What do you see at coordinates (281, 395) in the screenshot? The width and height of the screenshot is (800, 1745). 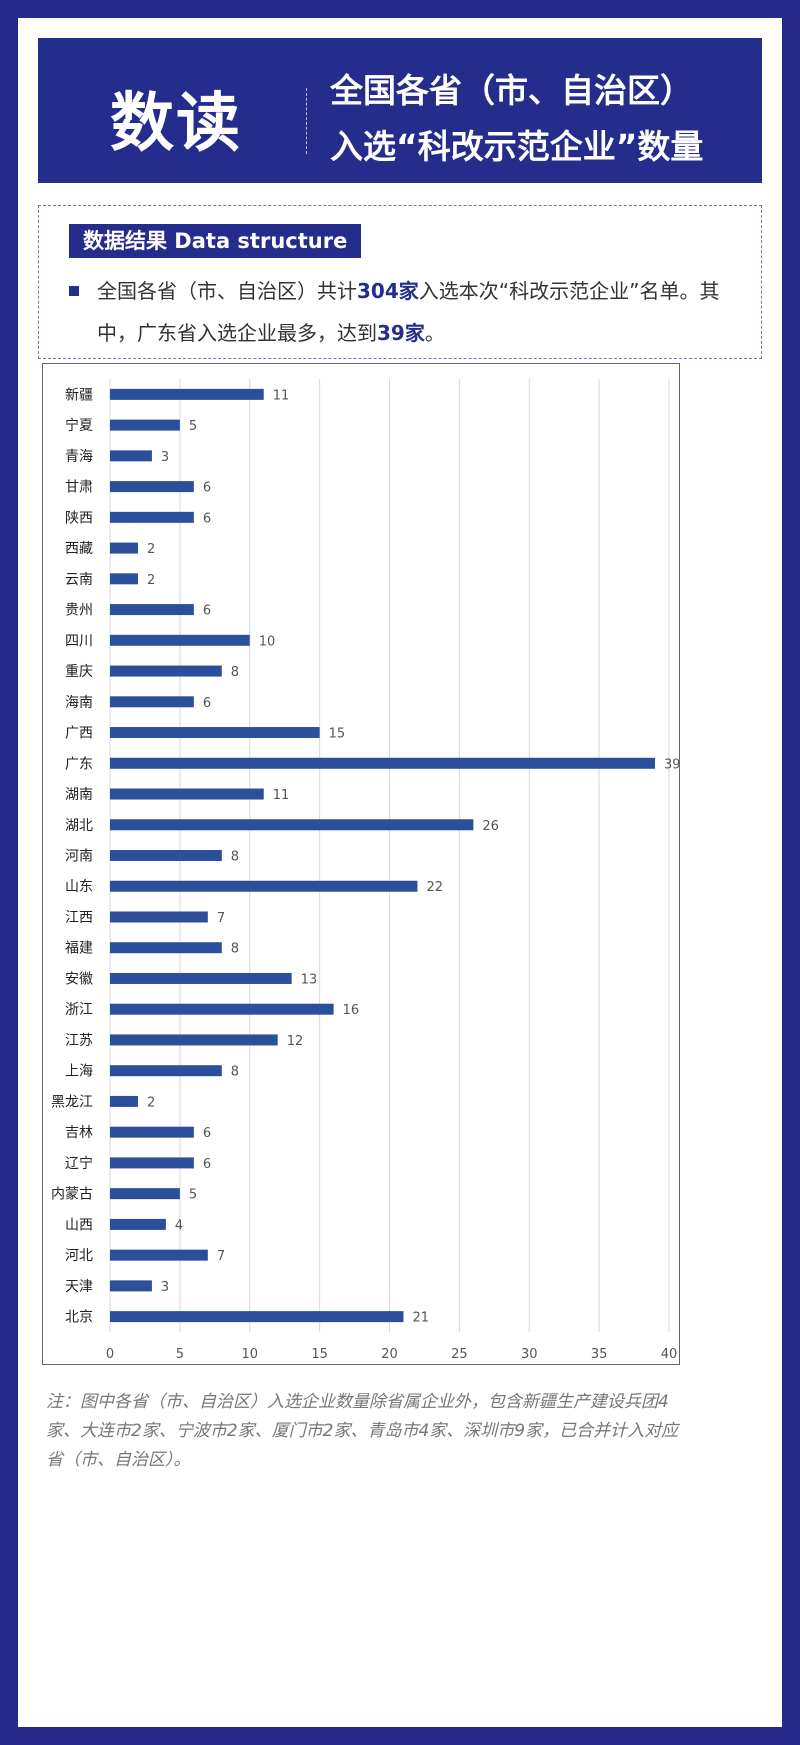 I see `data-label: 11` at bounding box center [281, 395].